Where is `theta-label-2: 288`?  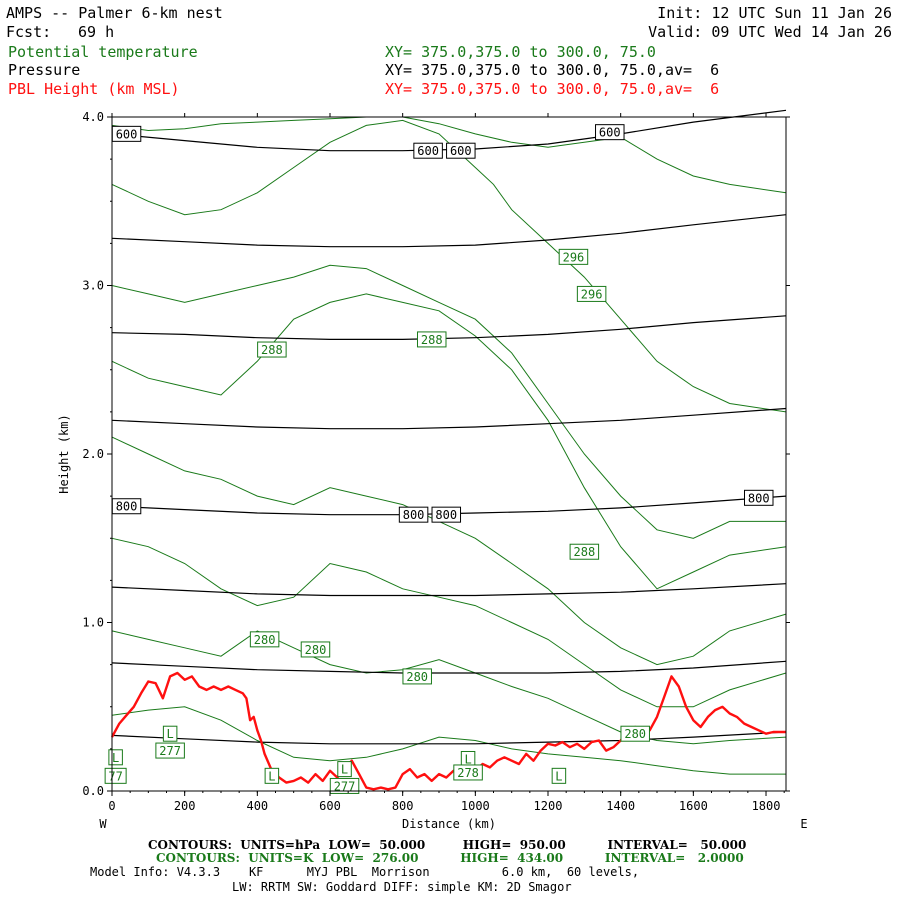 theta-label-2: 288 is located at coordinates (272, 350).